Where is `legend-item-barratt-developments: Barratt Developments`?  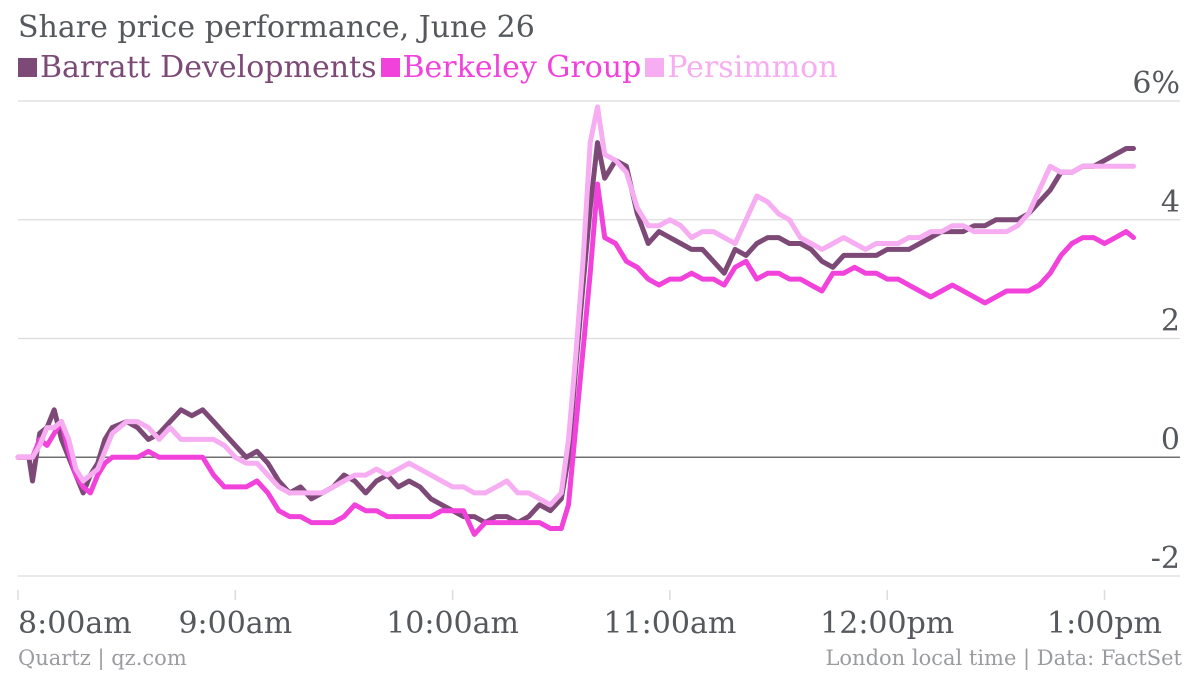 legend-item-barratt-developments: Barratt Developments is located at coordinates (197, 67).